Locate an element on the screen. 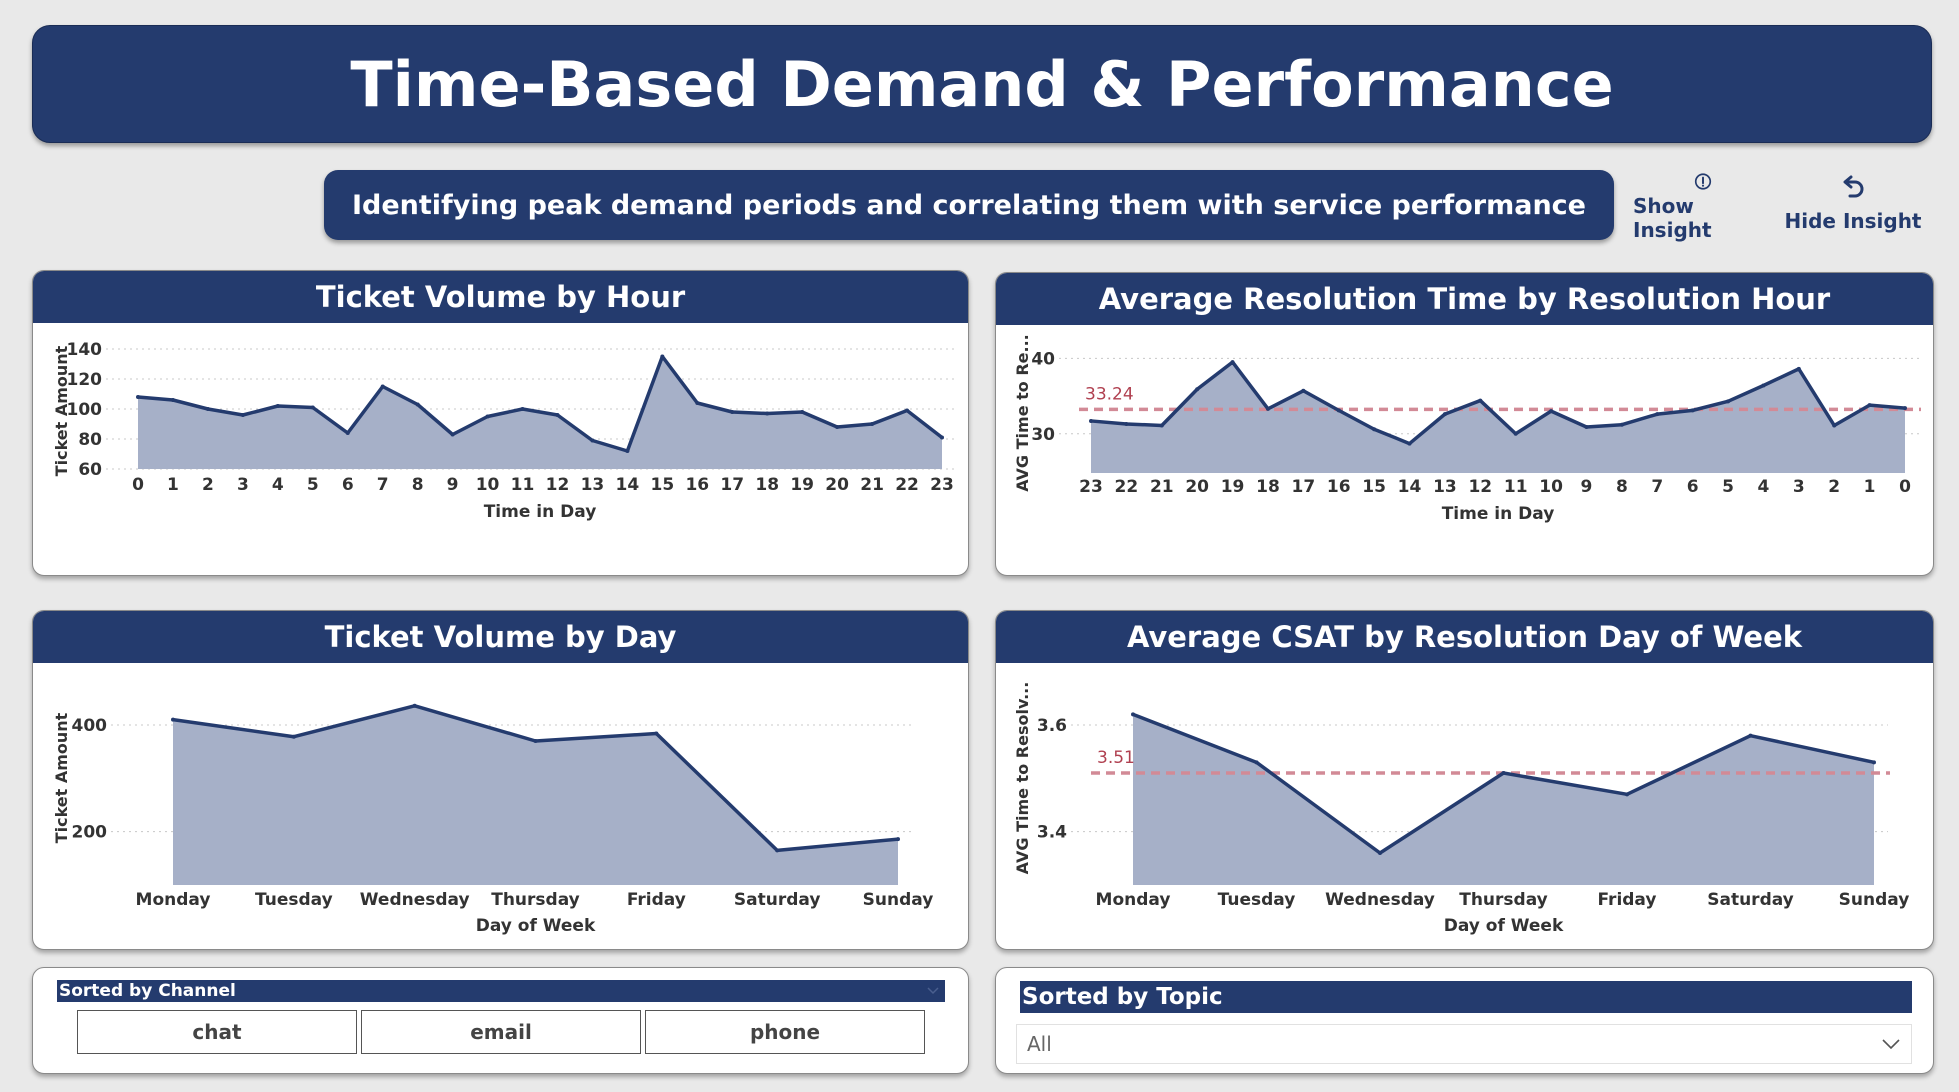  x-tick-label: 1 is located at coordinates (1870, 487).